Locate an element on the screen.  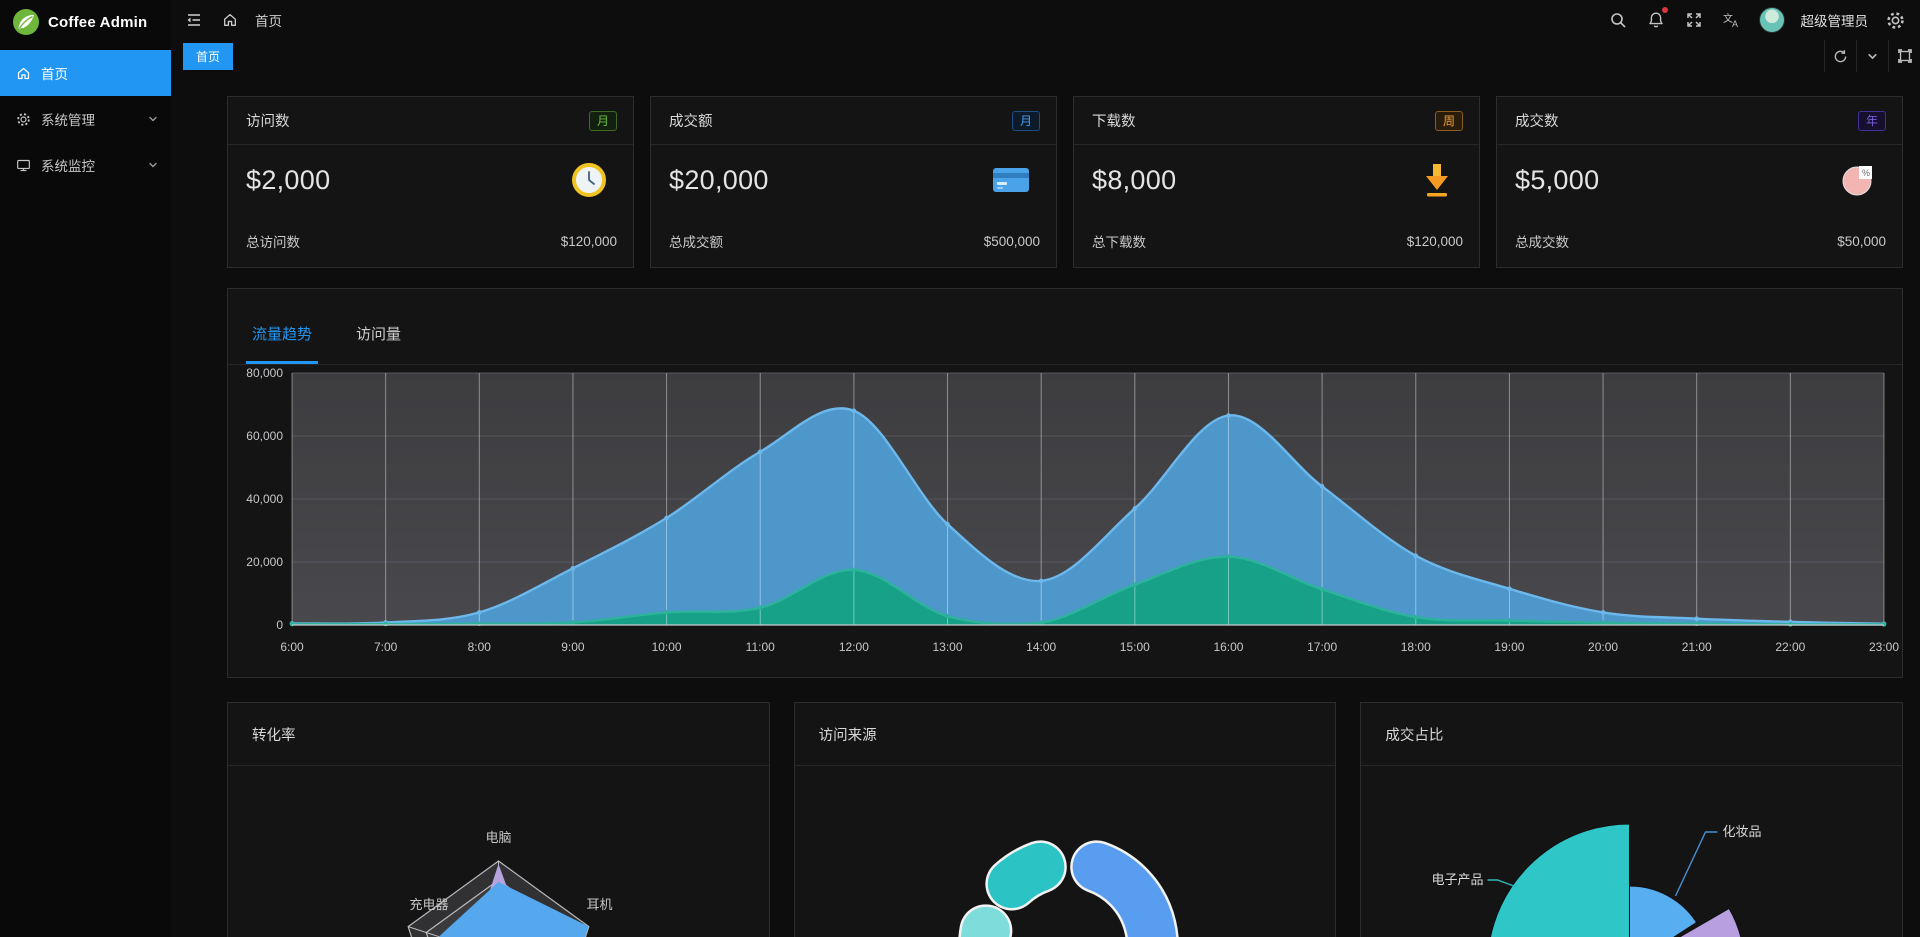
breadcrumb: 首页 is located at coordinates (268, 21).